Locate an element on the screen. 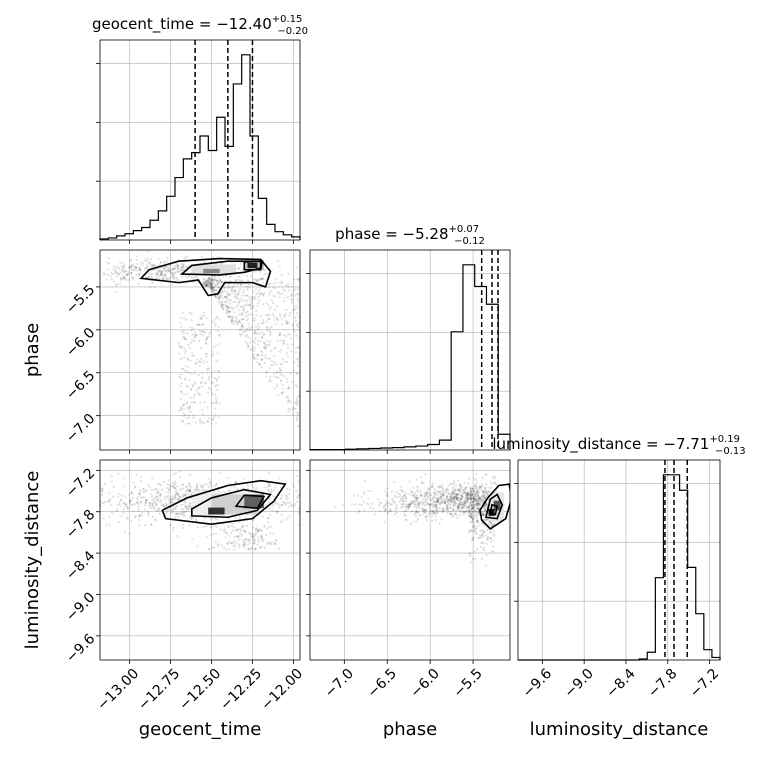 The image size is (760, 760). scatter-geocent_time-phase is located at coordinates (200, 339).